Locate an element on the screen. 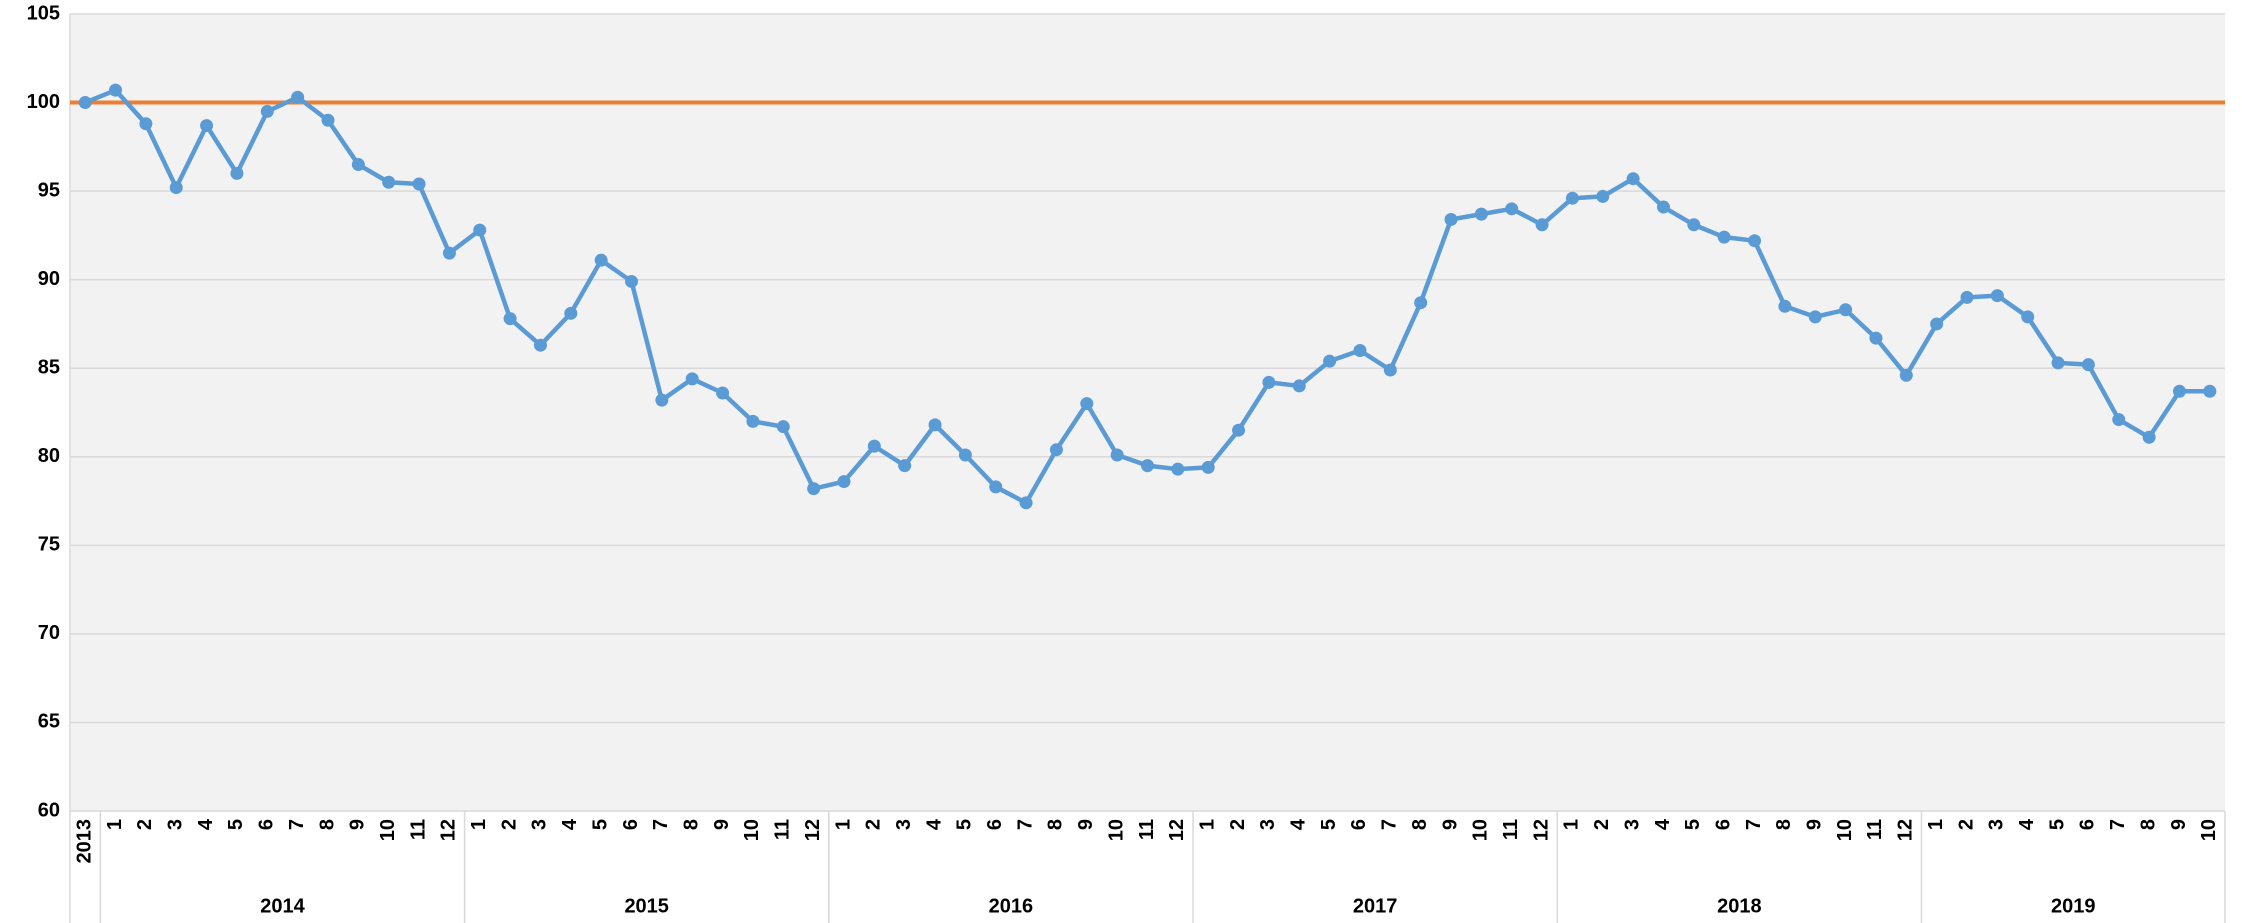 Image resolution: width=2242 pixels, height=923 pixels. group-label: 2014 is located at coordinates (282, 906).